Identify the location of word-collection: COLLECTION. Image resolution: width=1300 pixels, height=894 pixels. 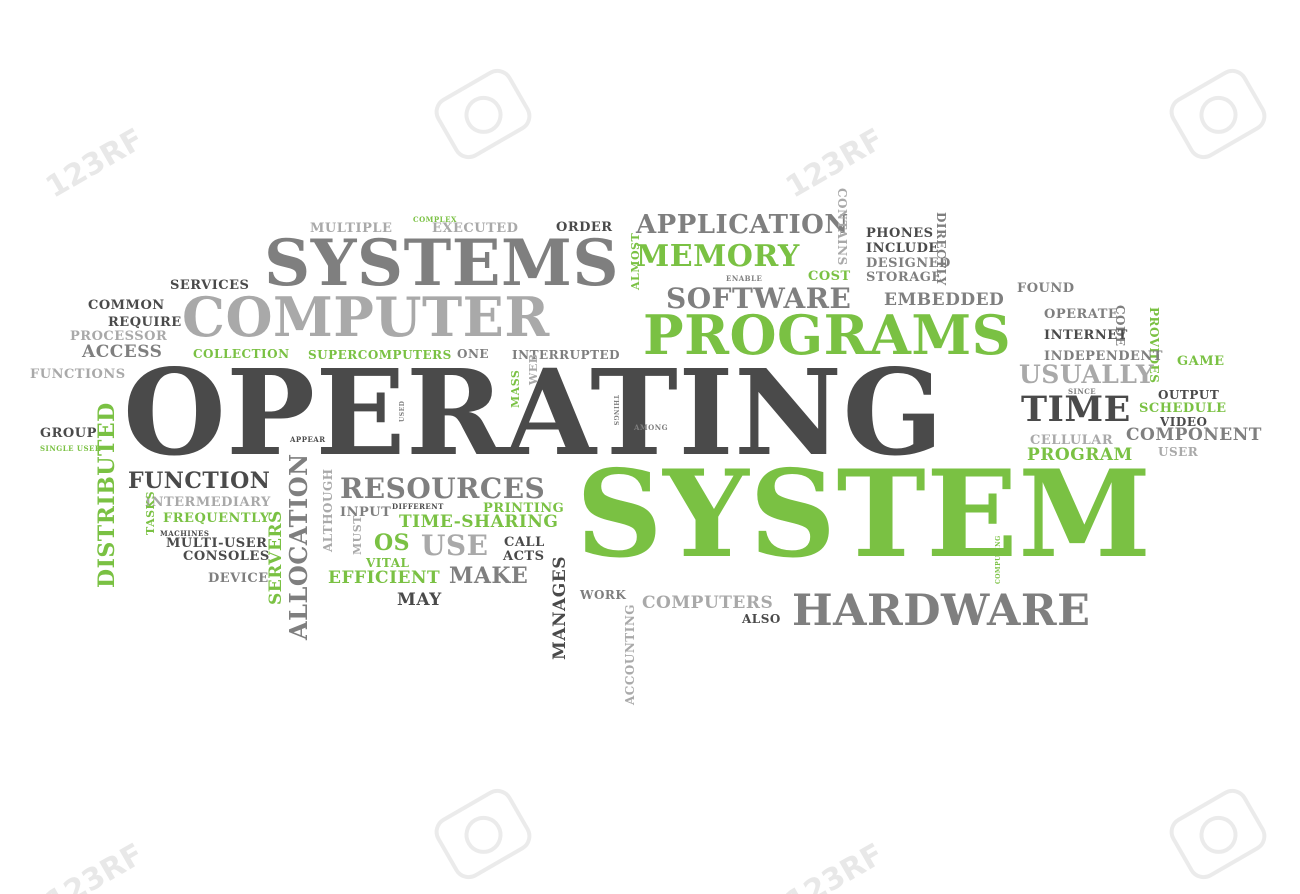
(241, 354).